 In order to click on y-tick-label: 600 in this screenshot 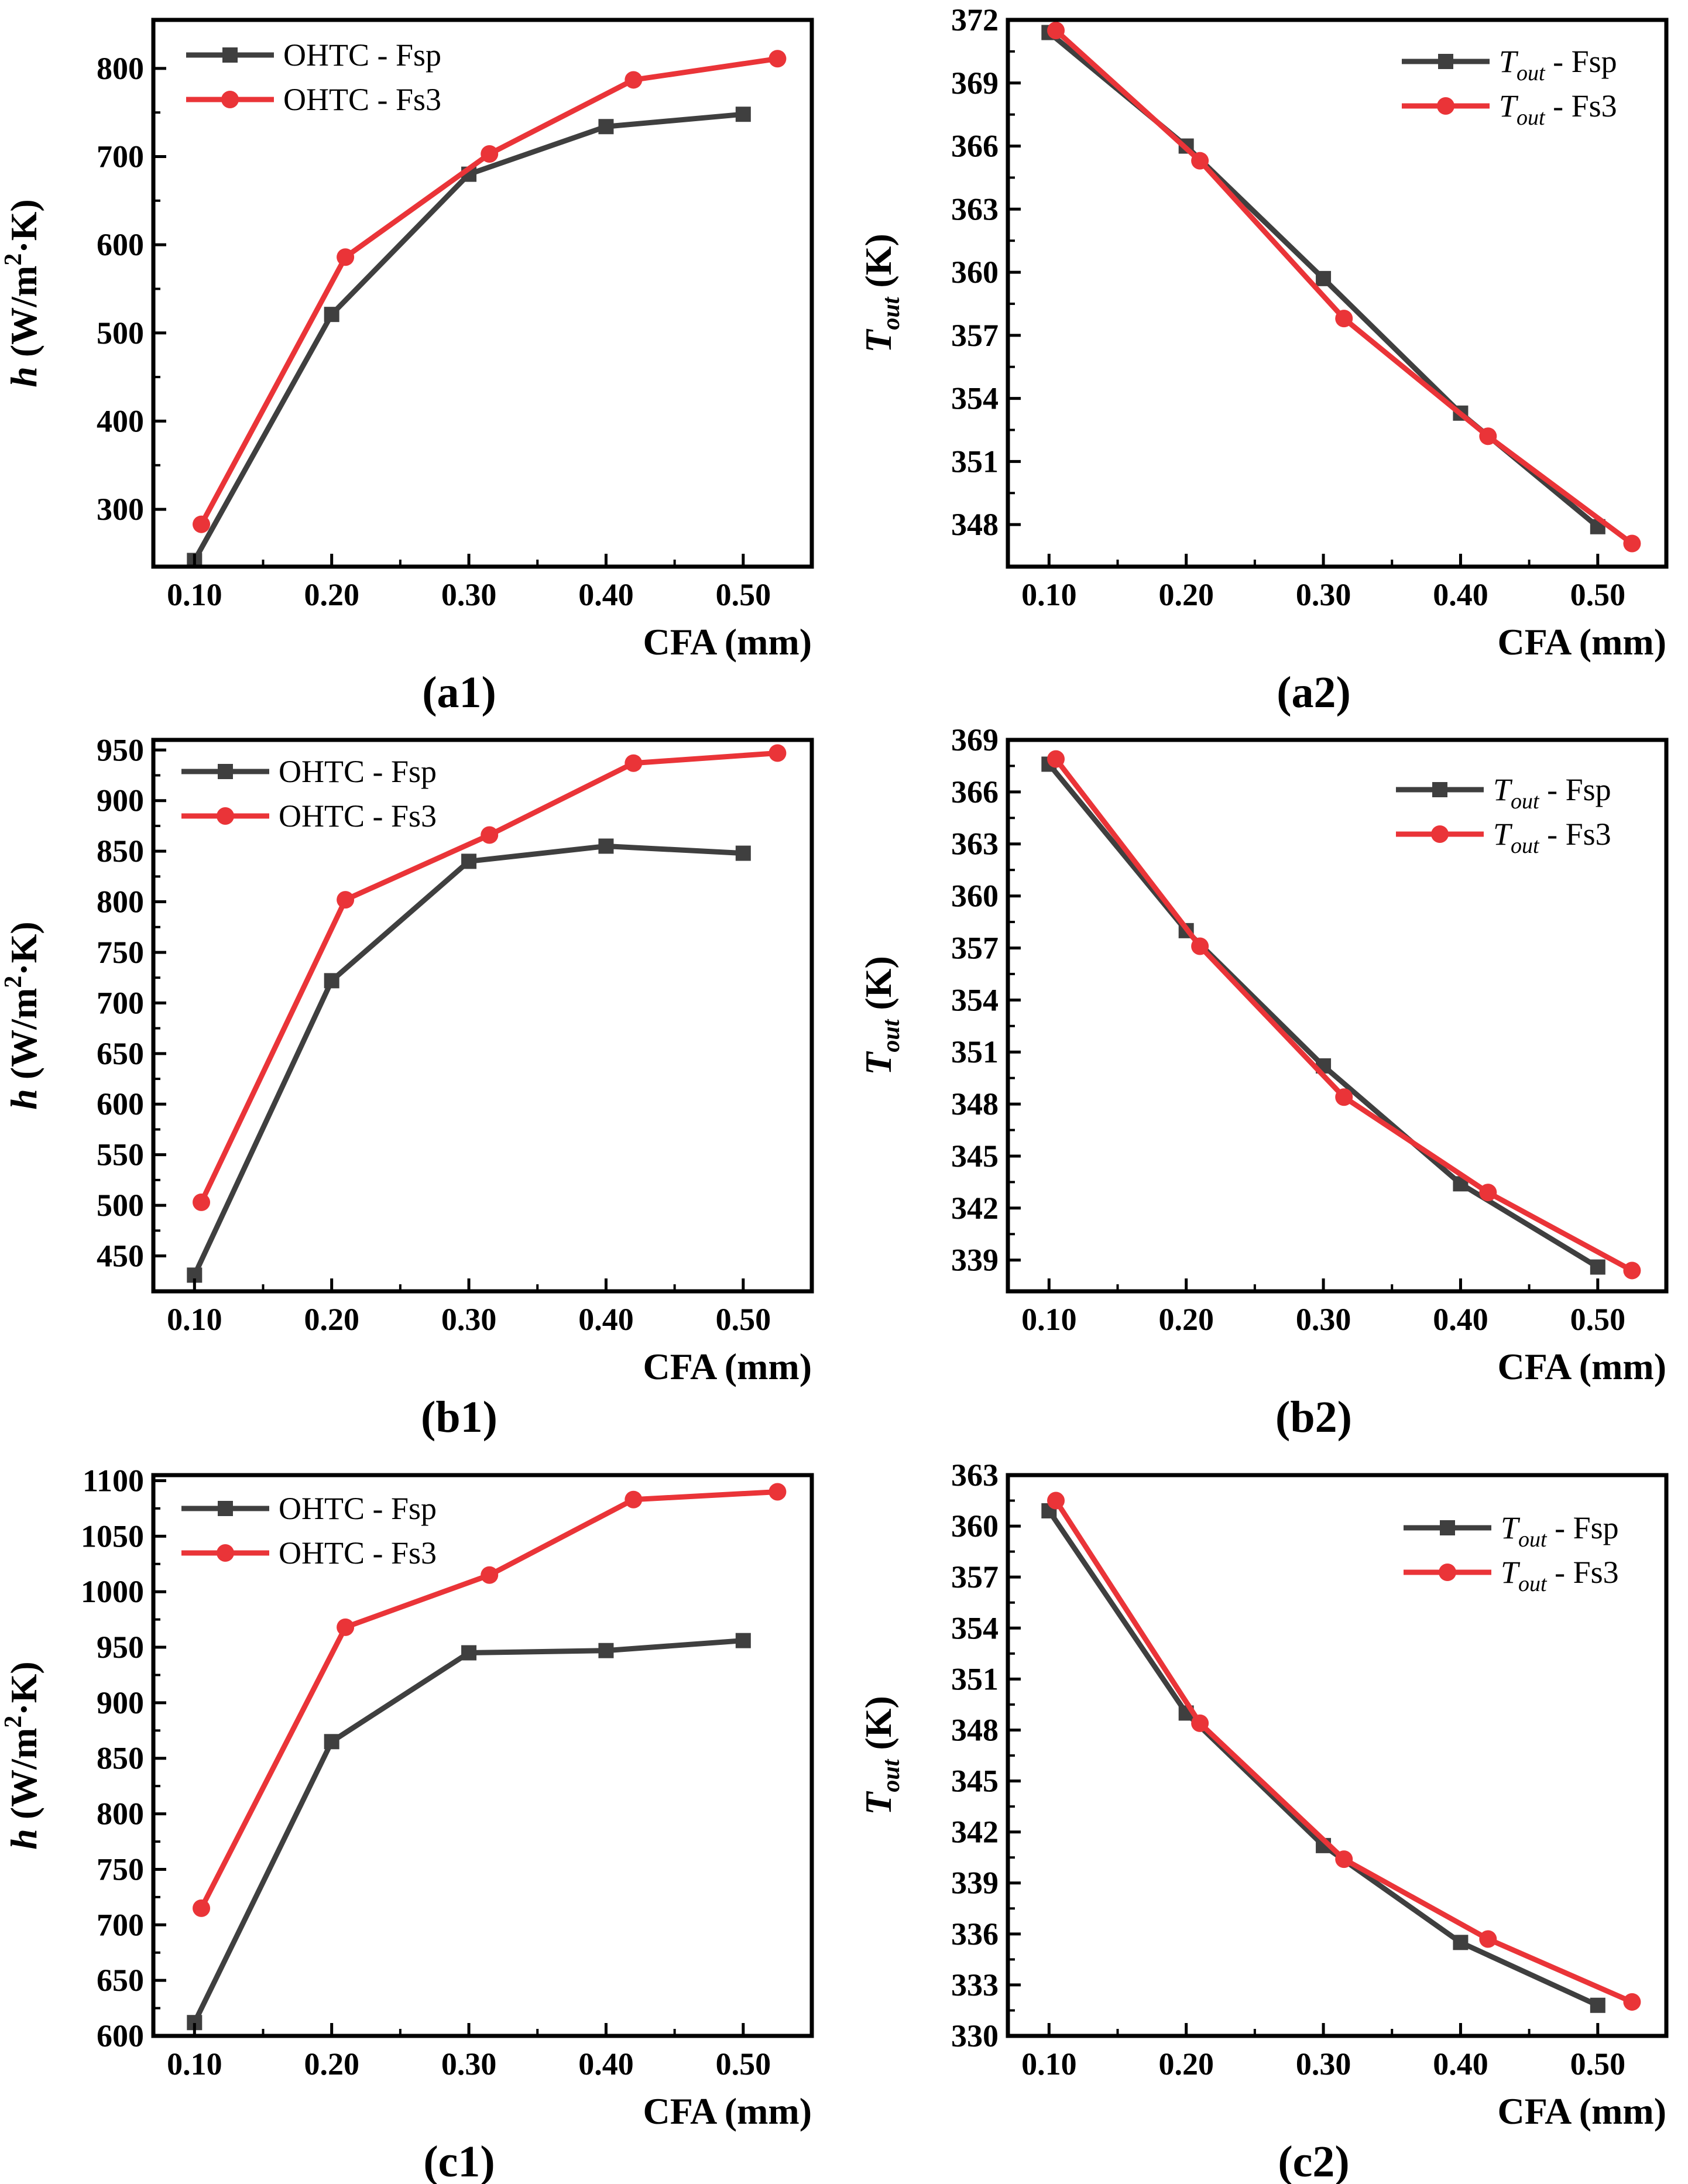, I will do `click(120, 244)`.